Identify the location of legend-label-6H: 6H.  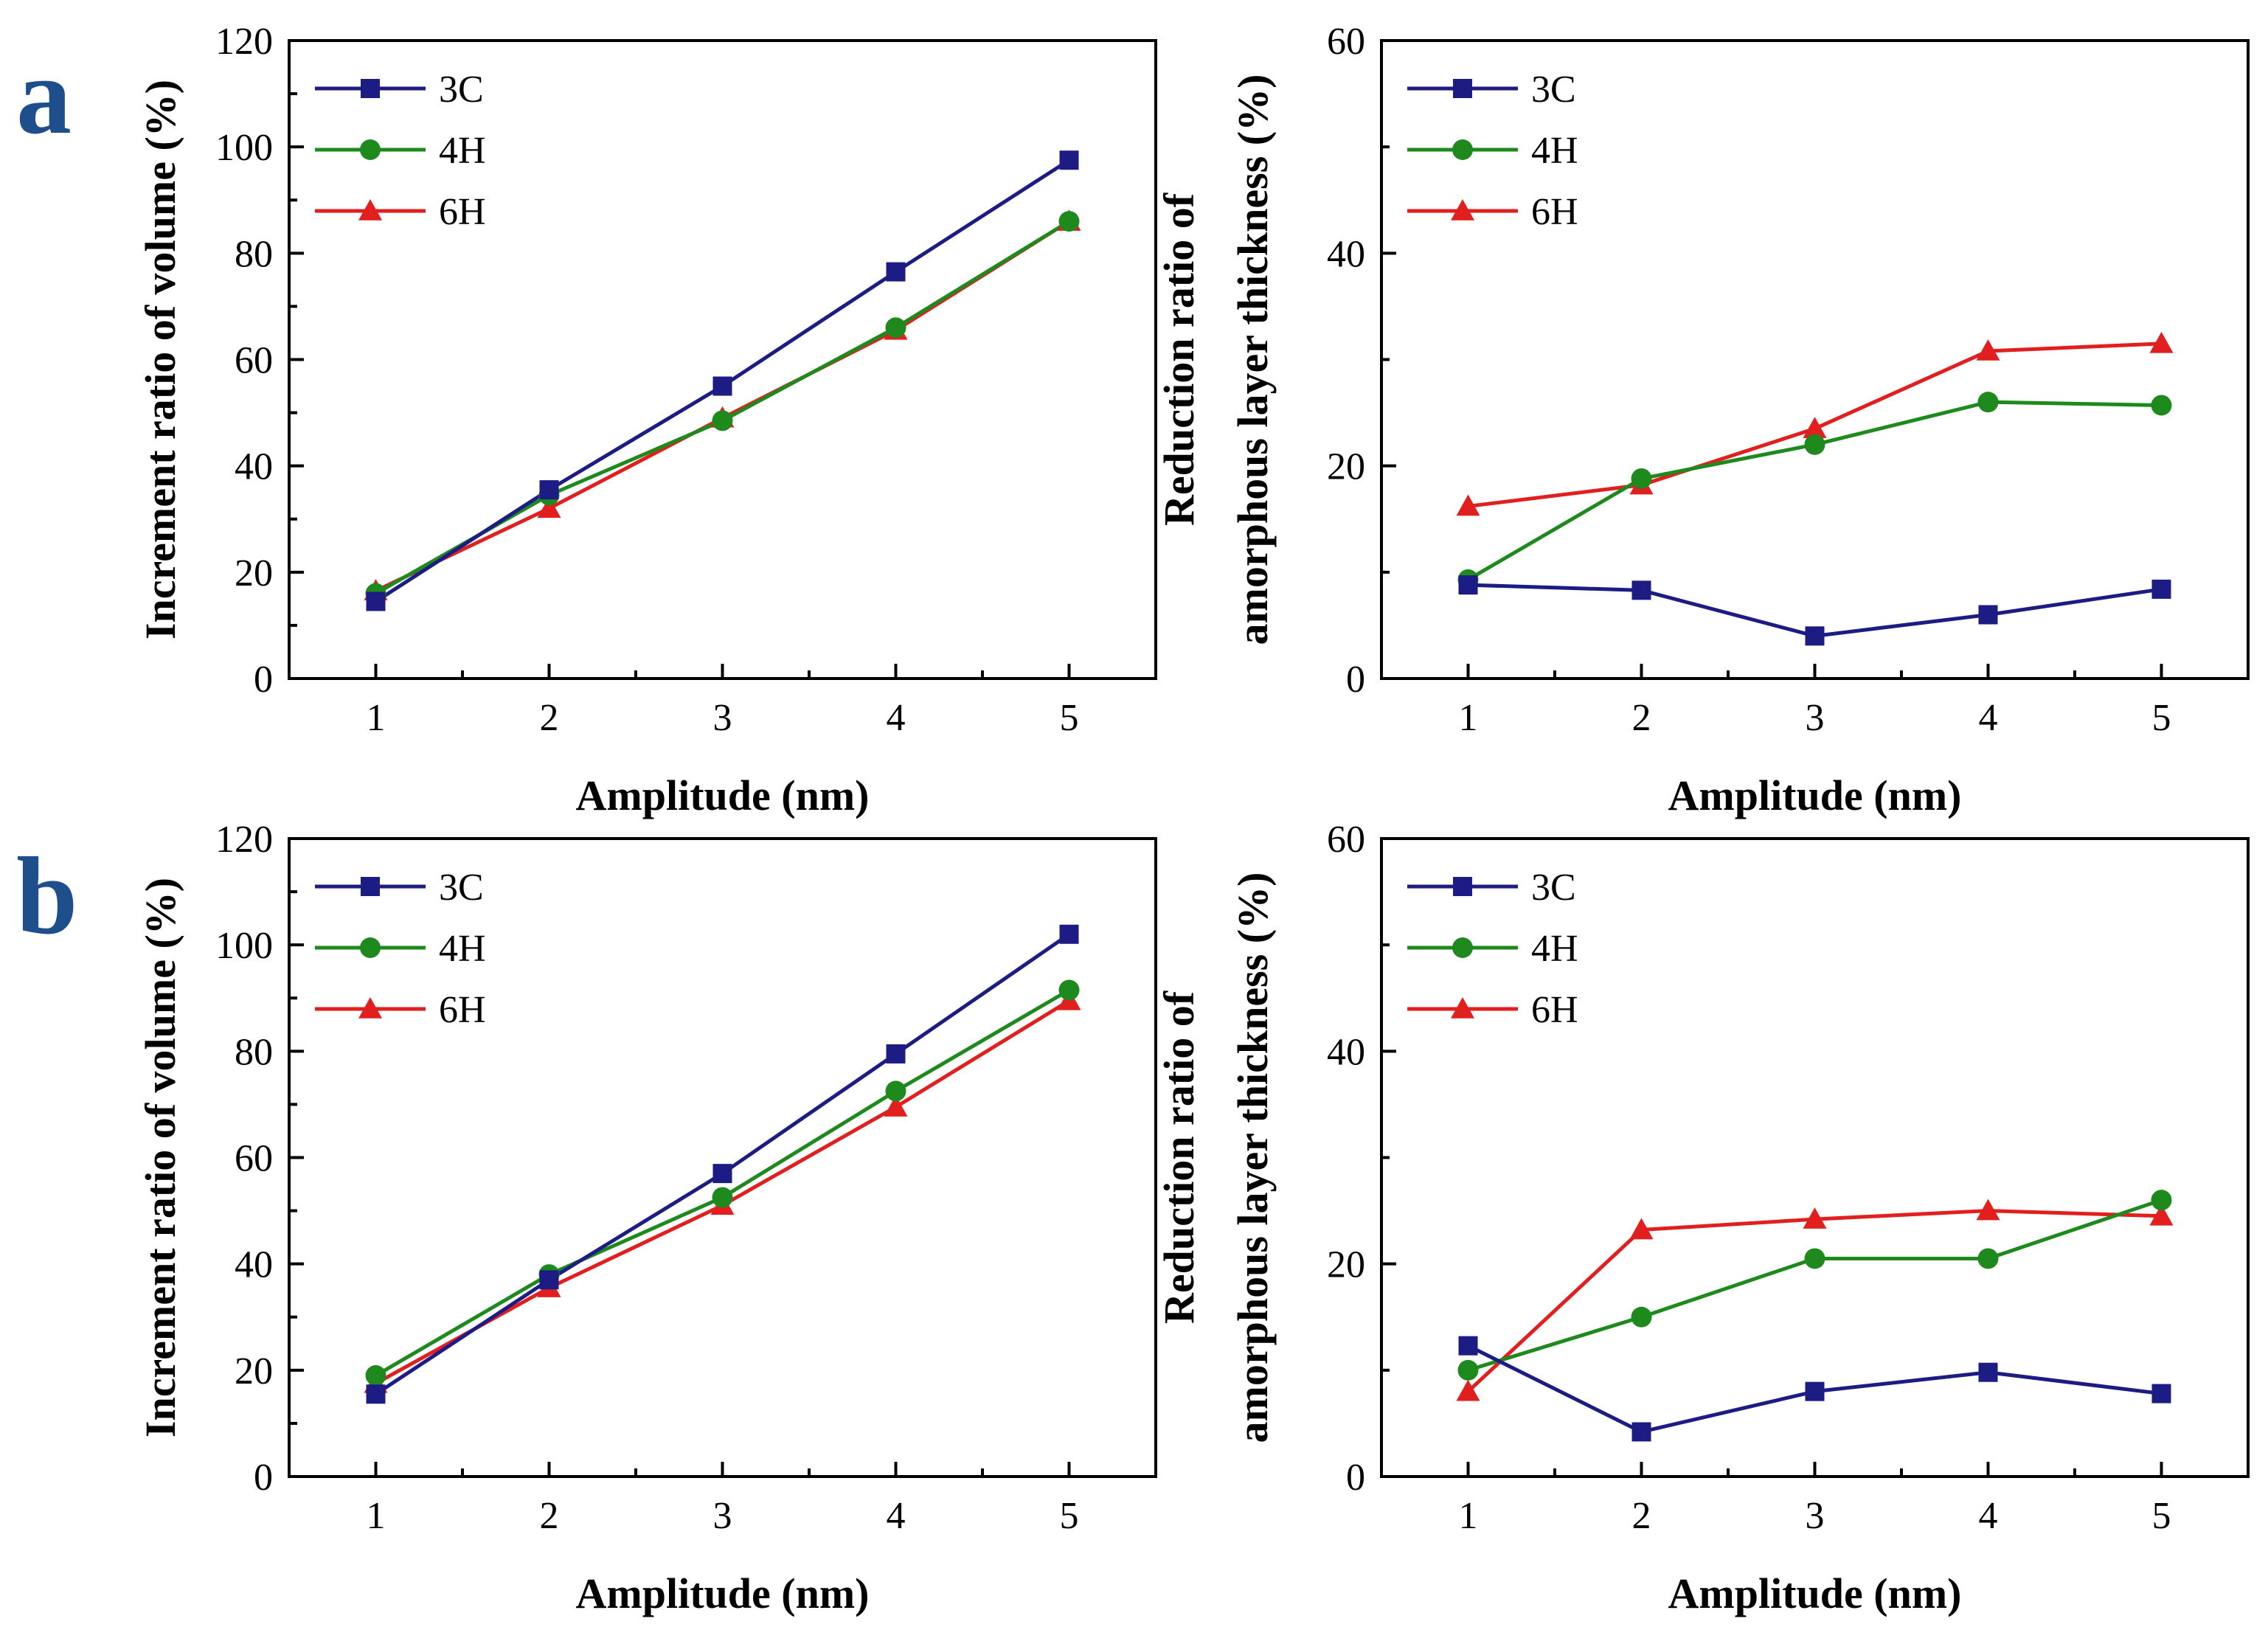
(463, 1010).